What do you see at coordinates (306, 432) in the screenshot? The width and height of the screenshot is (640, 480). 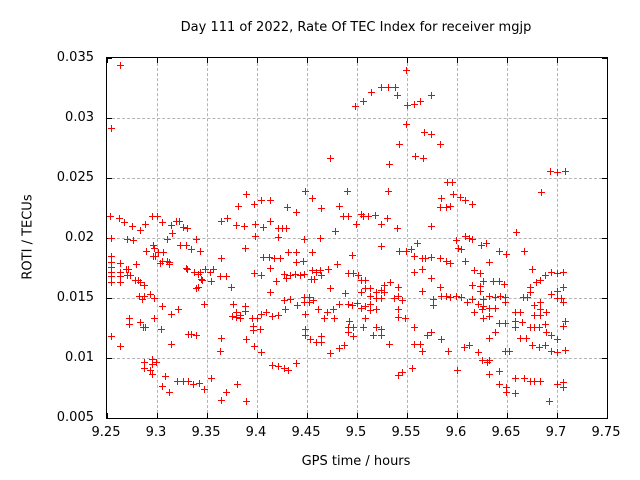 I see `x-tick-label: 9.45` at bounding box center [306, 432].